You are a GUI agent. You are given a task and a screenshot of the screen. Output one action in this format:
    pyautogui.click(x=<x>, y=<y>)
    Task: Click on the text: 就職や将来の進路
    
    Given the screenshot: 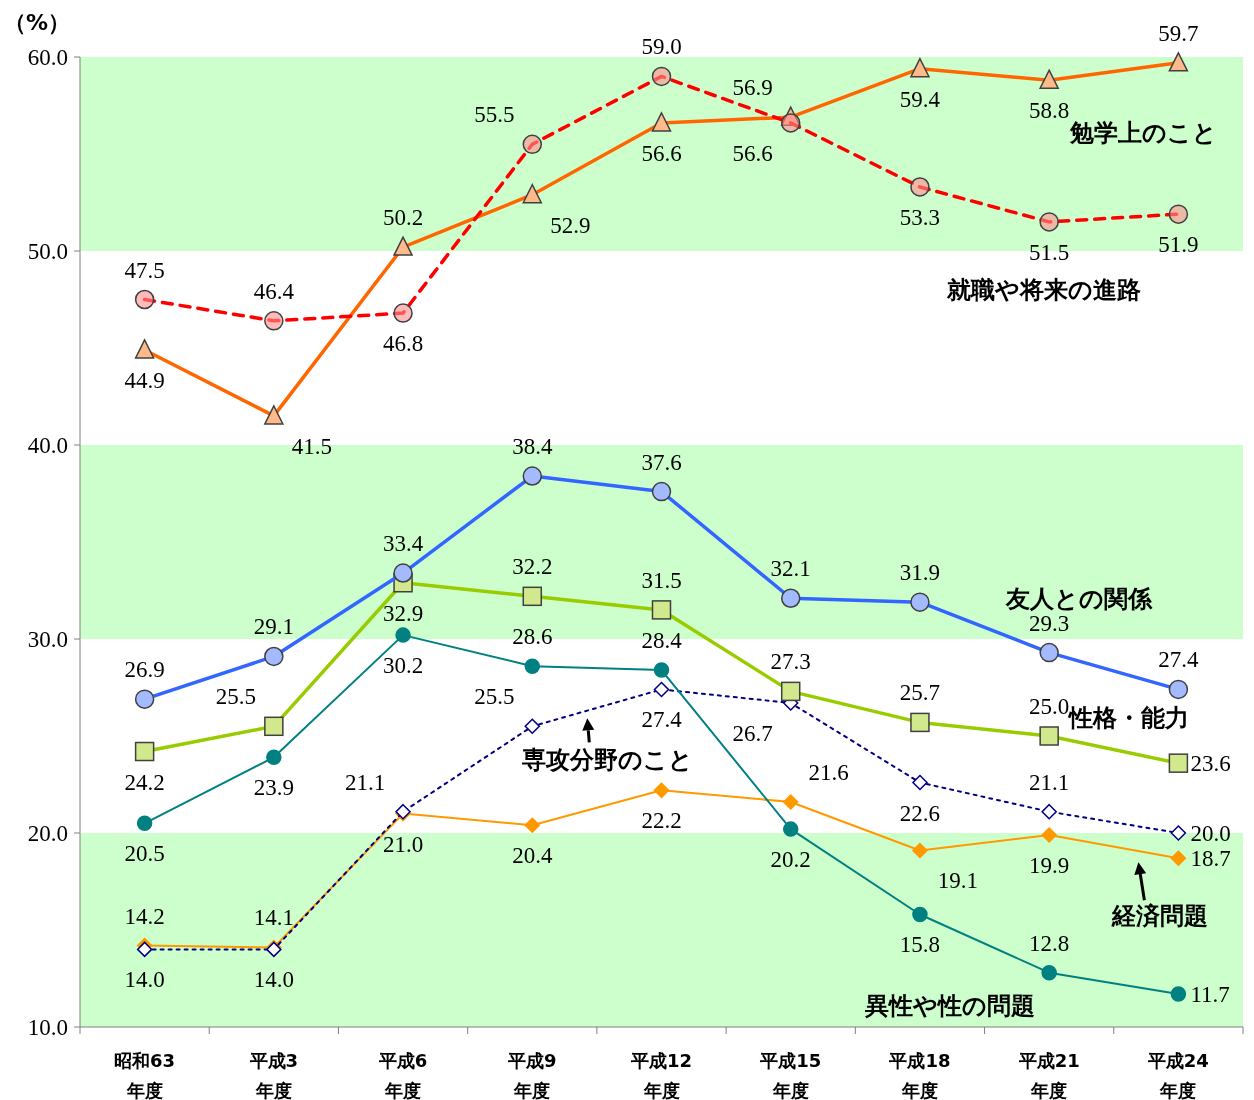 What is the action you would take?
    pyautogui.click(x=1044, y=289)
    